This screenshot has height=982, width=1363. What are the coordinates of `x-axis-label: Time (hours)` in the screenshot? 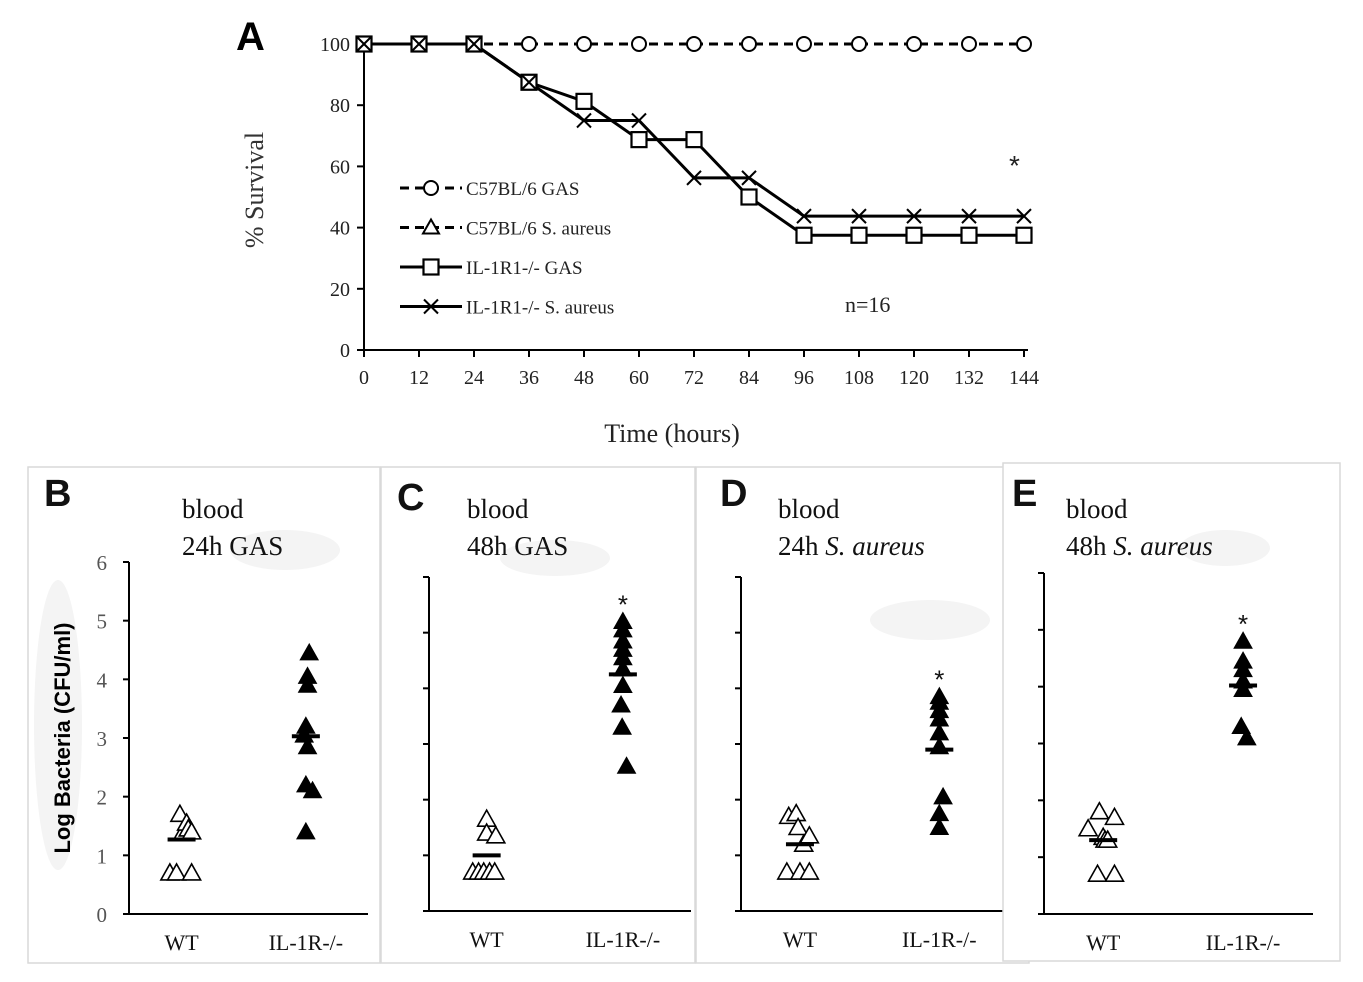 It's located at (672, 433).